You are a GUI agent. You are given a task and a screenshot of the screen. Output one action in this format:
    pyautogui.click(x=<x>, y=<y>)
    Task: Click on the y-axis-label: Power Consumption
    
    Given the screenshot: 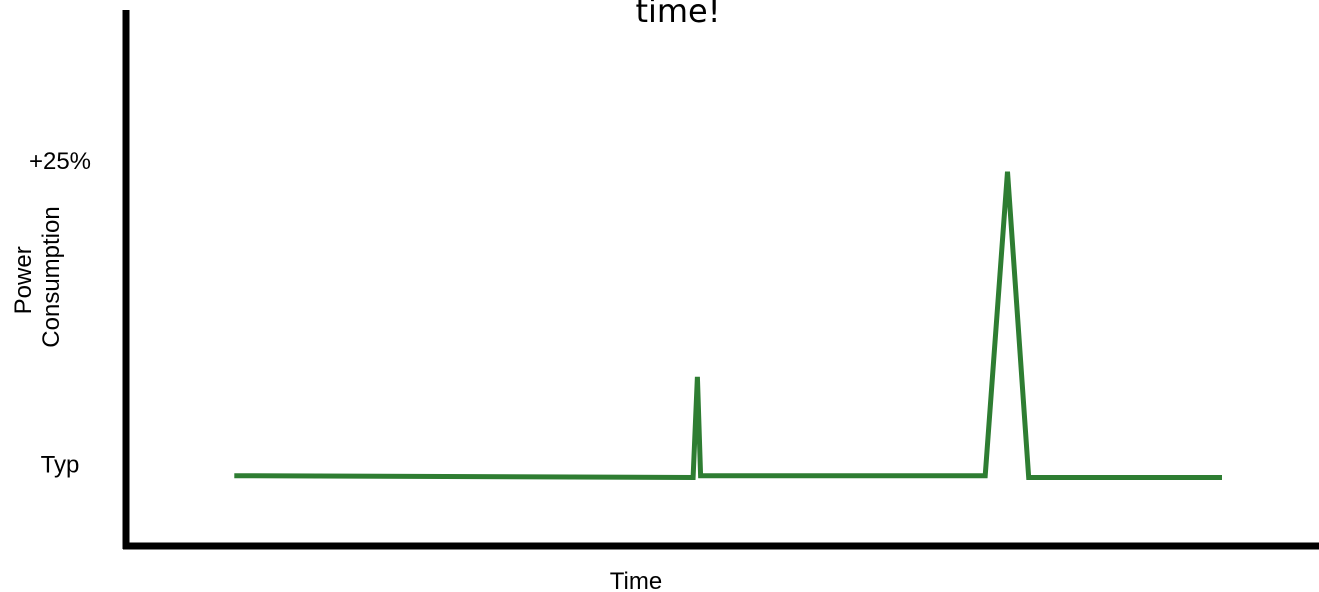 What is the action you would take?
    pyautogui.click(x=37, y=276)
    